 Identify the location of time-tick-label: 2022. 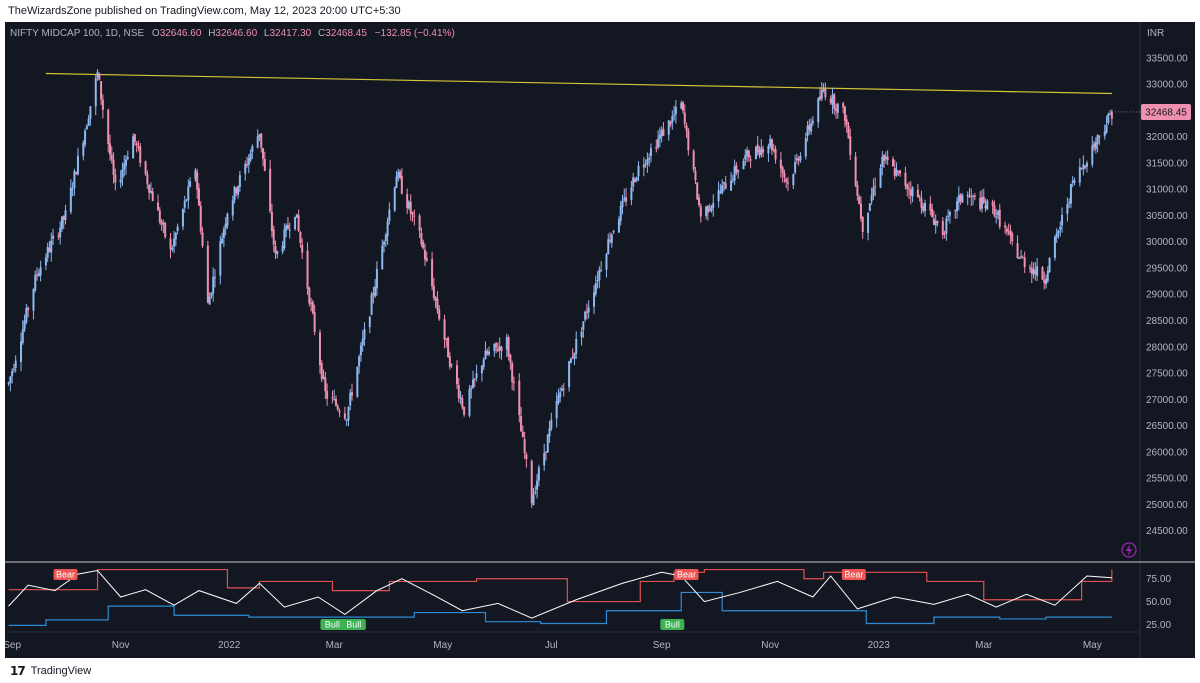
(229, 645).